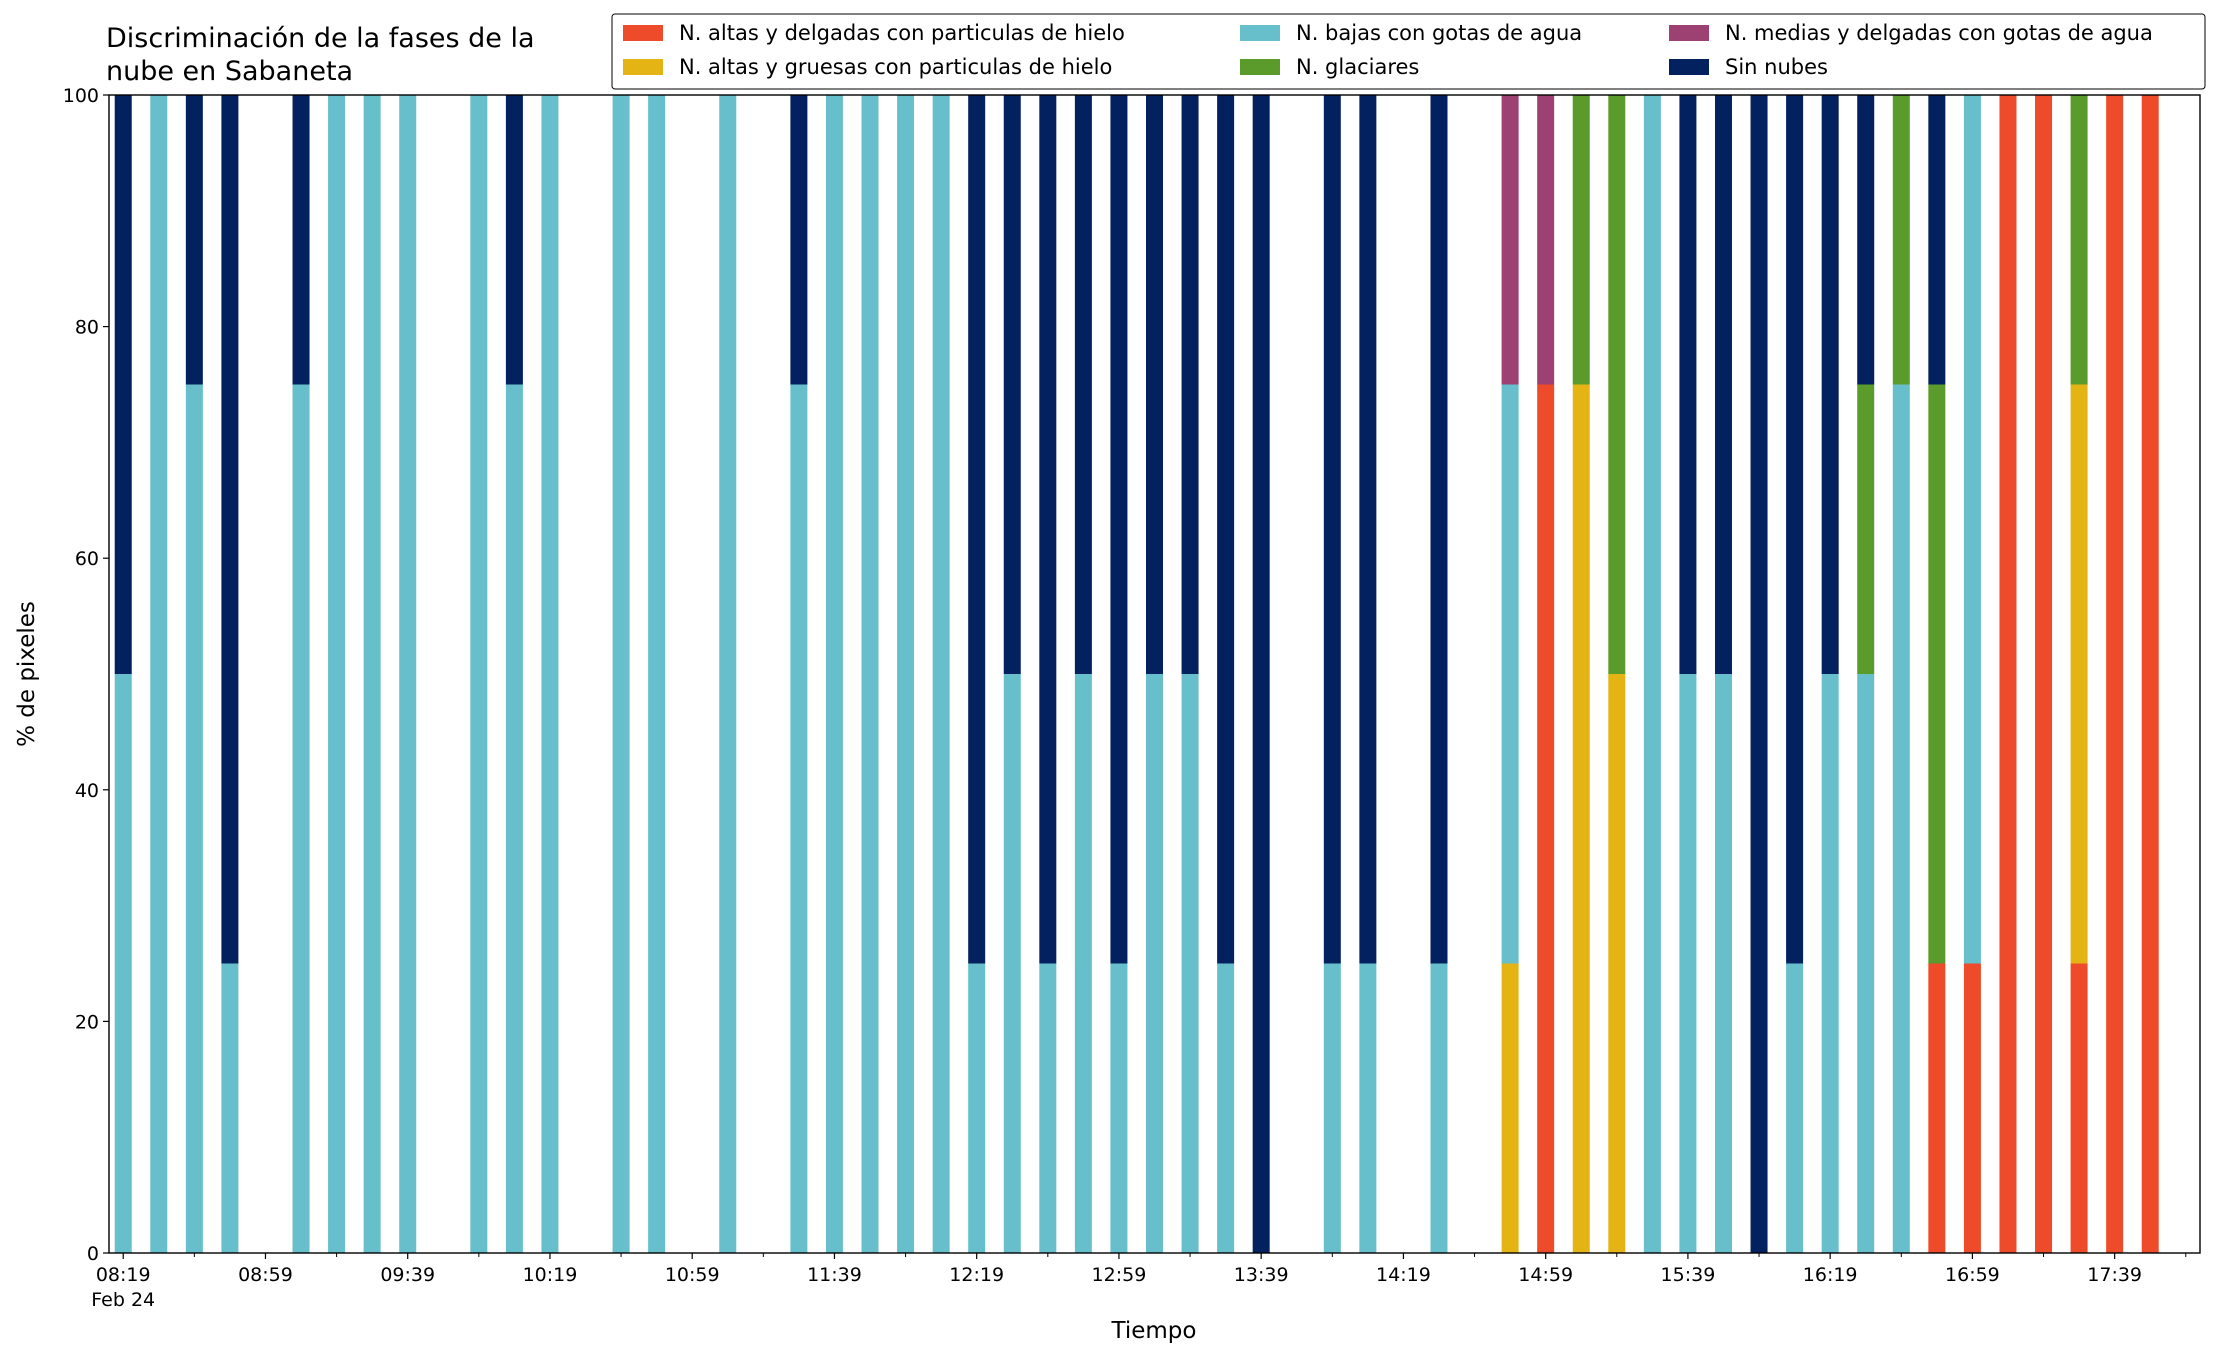  Describe the element at coordinates (87, 559) in the screenshot. I see `y-tick-label: 60` at that location.